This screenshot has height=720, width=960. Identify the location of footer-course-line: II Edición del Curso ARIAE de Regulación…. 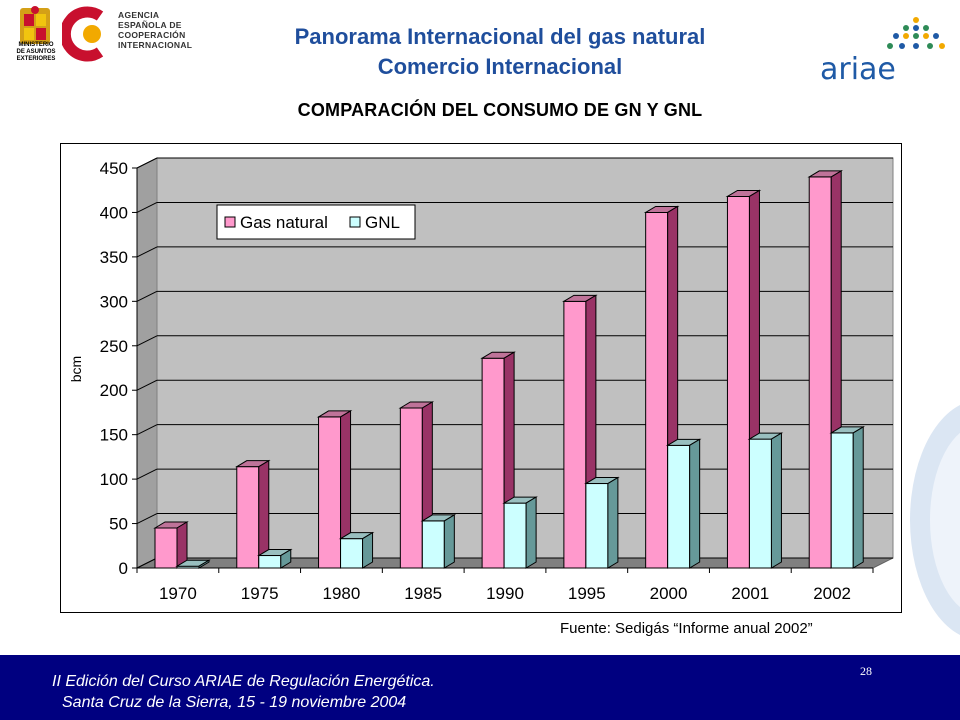
(243, 681).